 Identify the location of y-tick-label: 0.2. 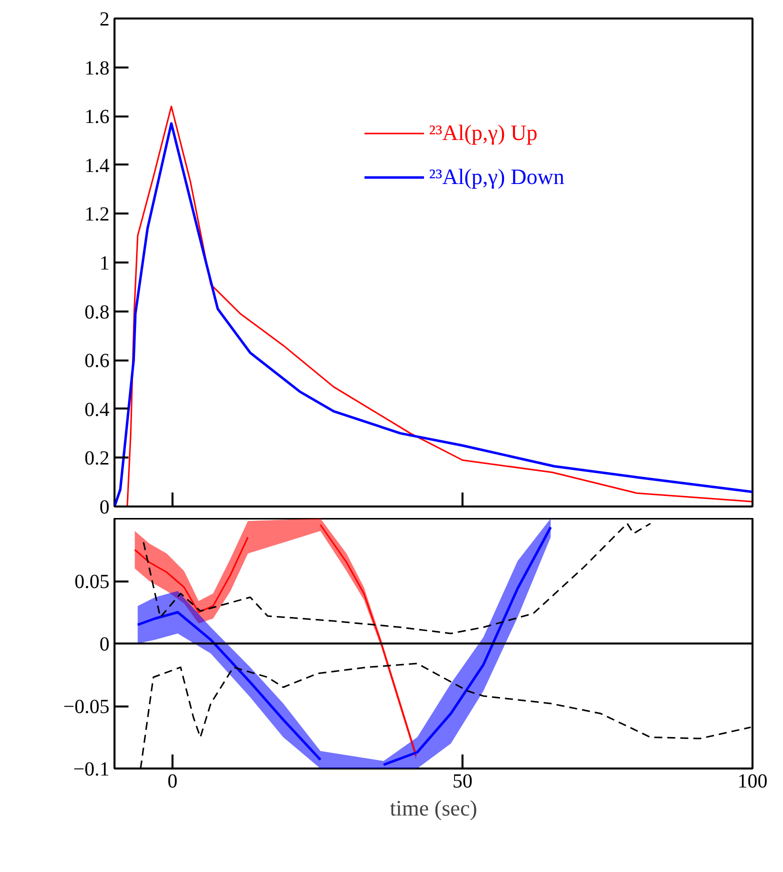
(97, 459).